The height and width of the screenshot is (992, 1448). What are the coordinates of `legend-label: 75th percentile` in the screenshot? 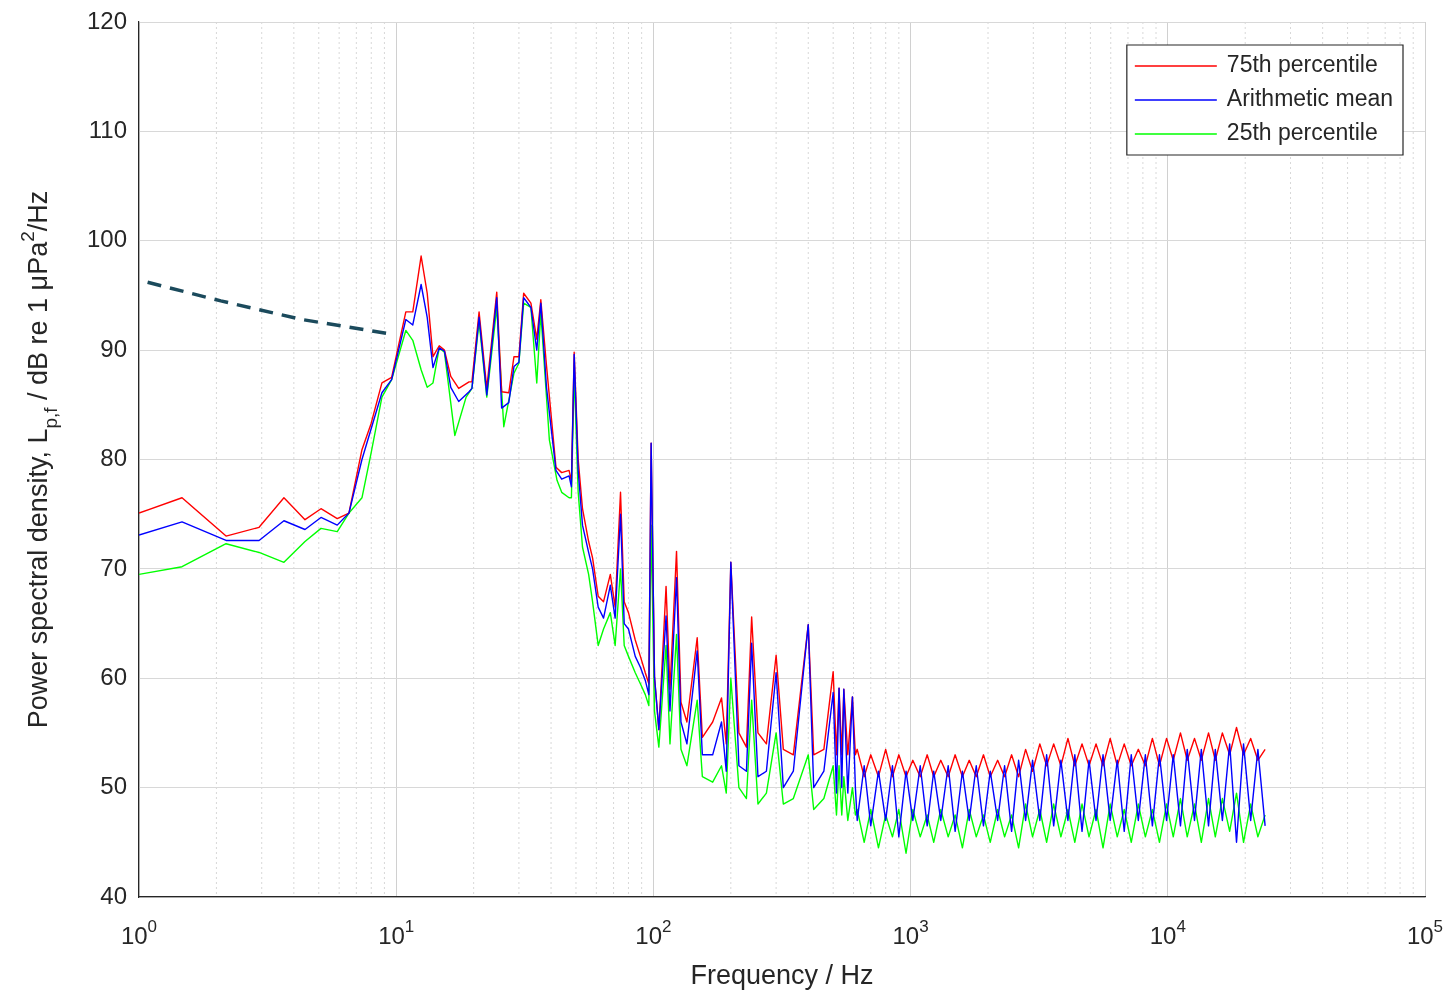 It's located at (1302, 64).